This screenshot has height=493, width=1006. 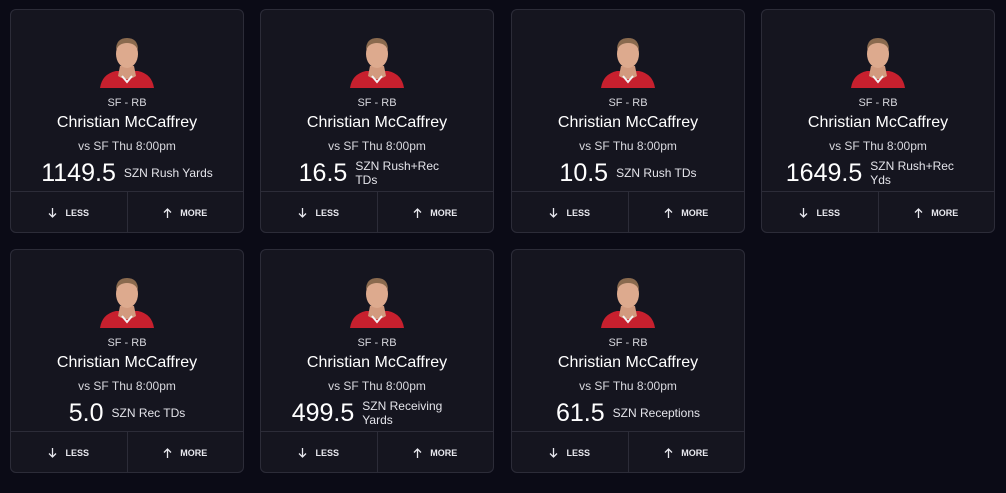 What do you see at coordinates (584, 172) in the screenshot?
I see `line-value: 10.5` at bounding box center [584, 172].